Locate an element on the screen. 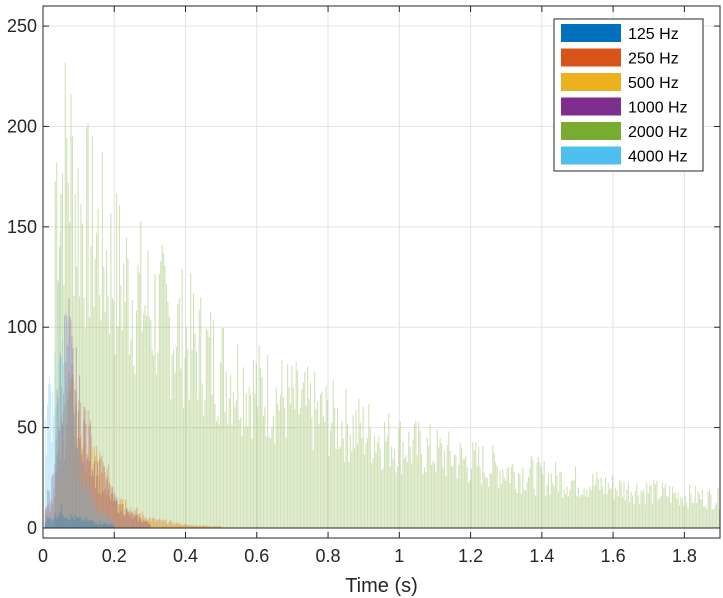 This screenshot has height=598, width=723. x-tick-label: 1.8 is located at coordinates (684, 556).